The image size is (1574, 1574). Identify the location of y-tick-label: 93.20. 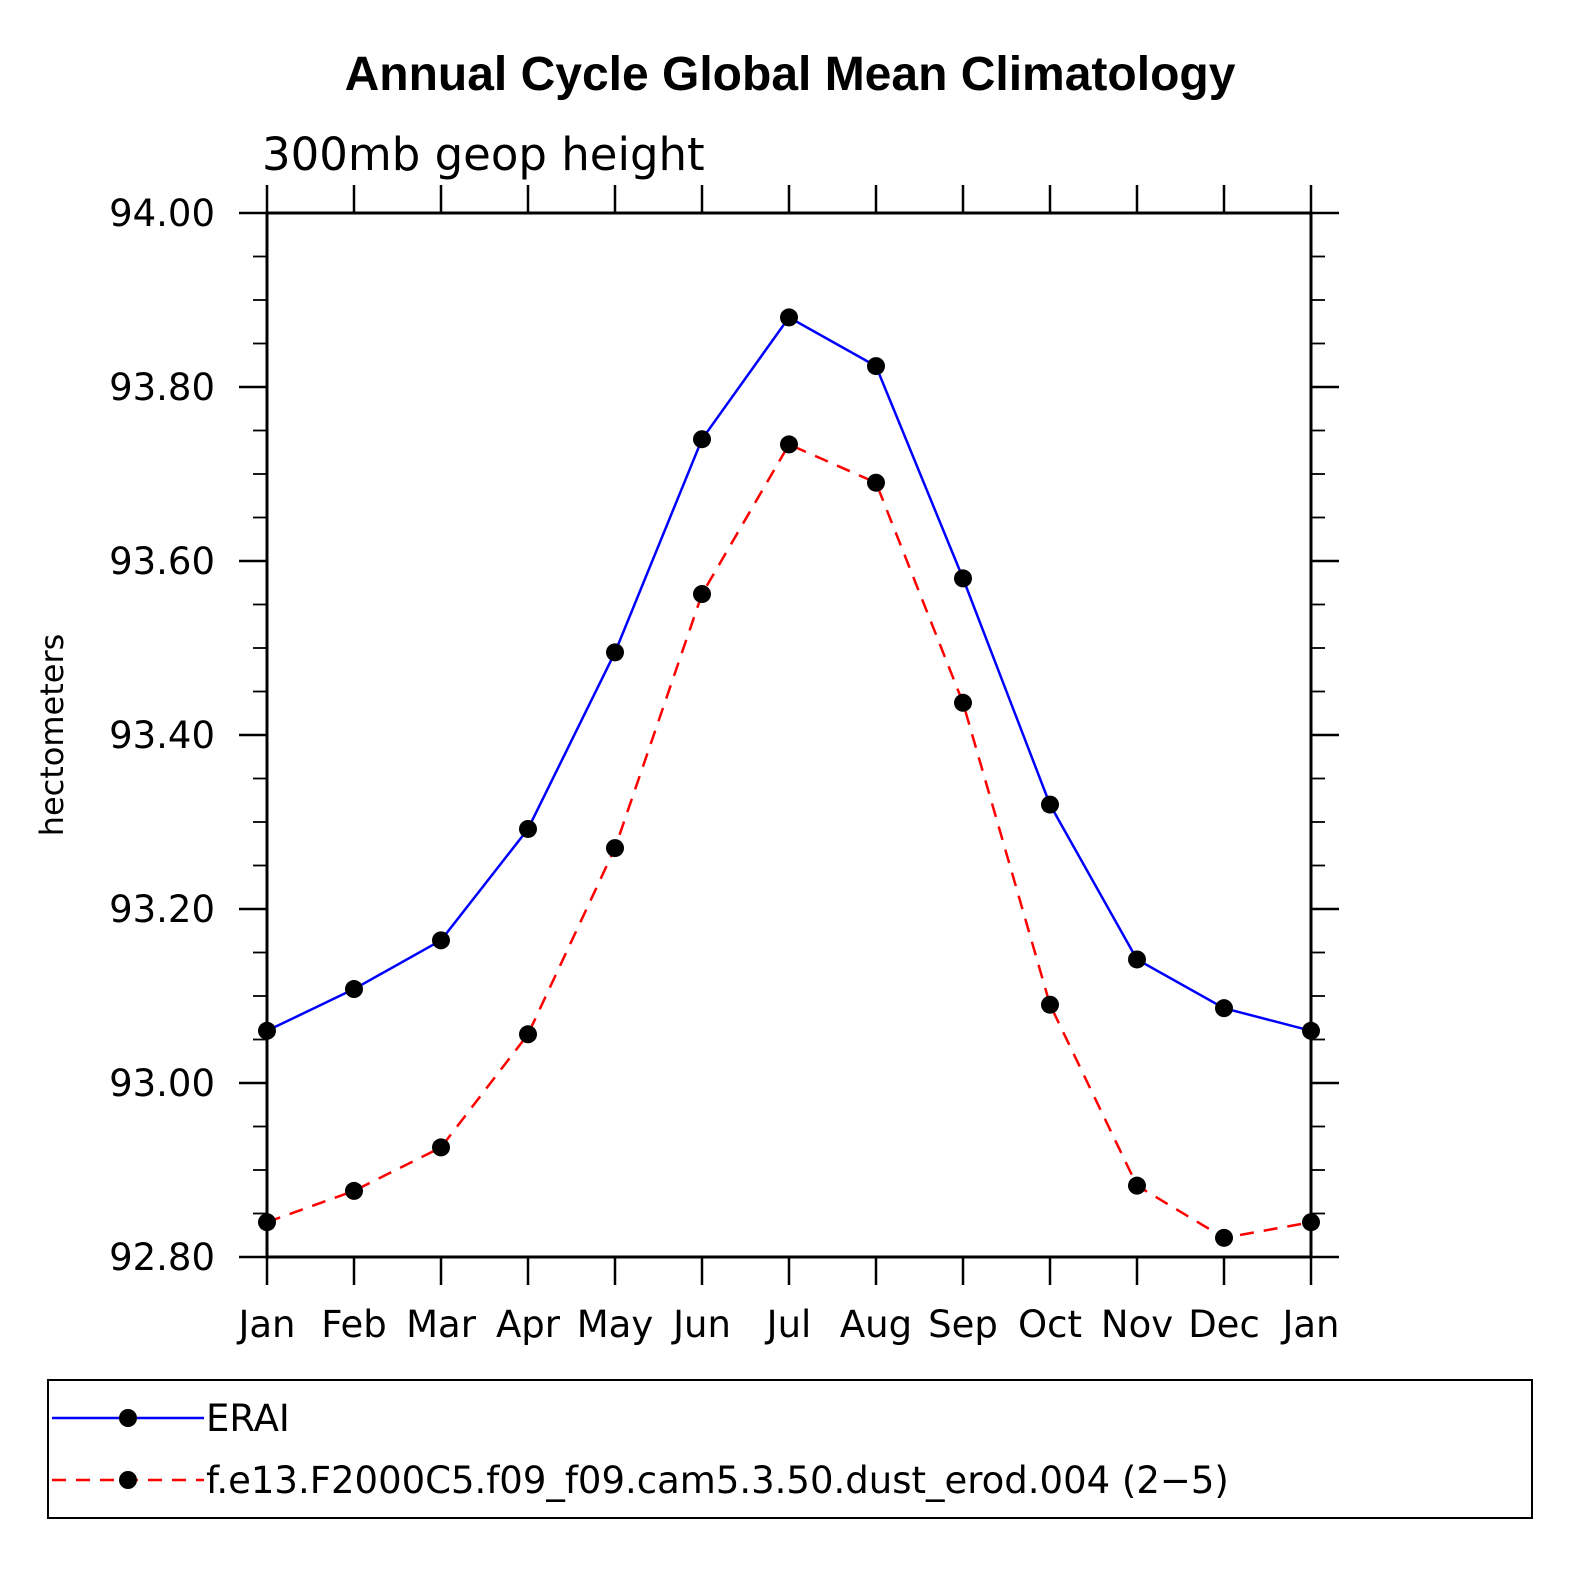
(162, 909).